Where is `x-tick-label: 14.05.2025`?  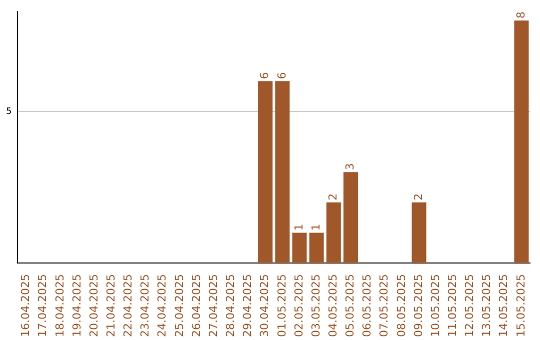
x-tick-label: 14.05.2025 is located at coordinates (503, 306).